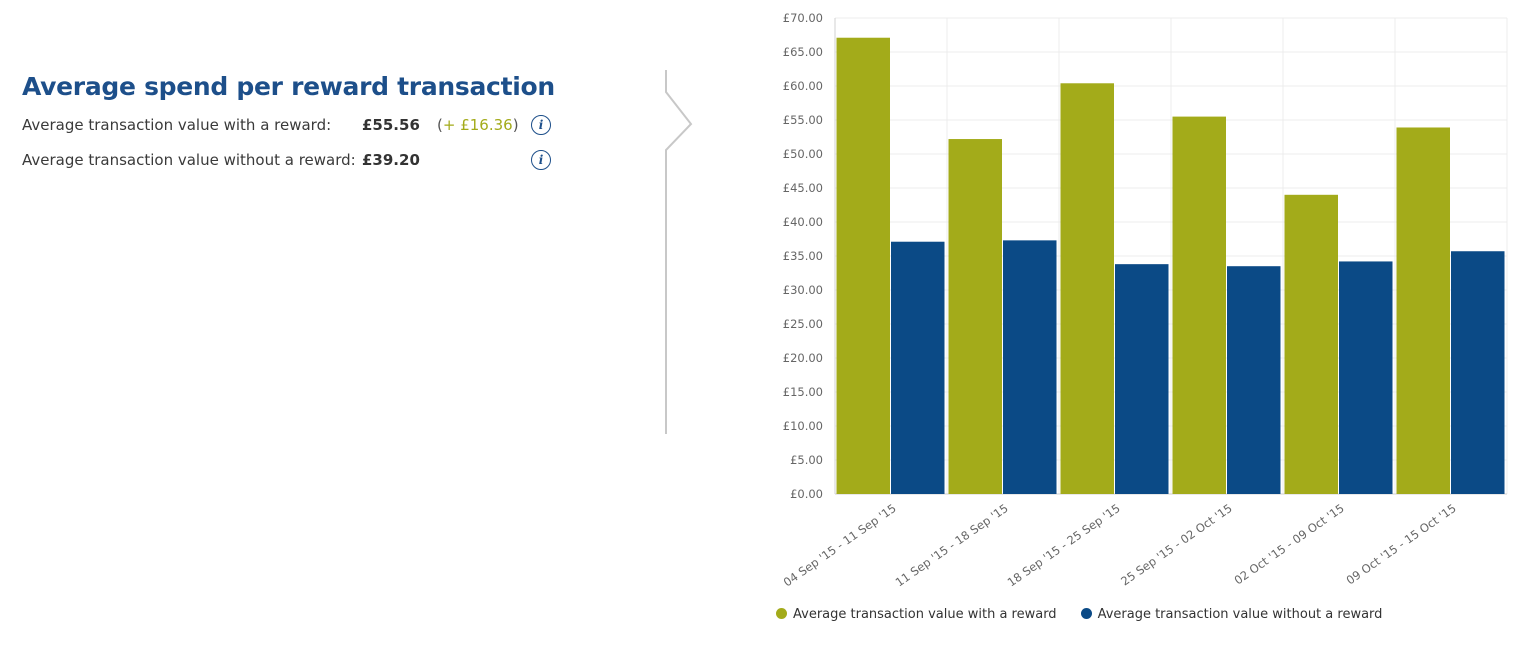 This screenshot has width=1517, height=649. Describe the element at coordinates (1289, 544) in the screenshot. I see `x-tick-label: 02 Oct '15 - 09 Oct '15` at that location.